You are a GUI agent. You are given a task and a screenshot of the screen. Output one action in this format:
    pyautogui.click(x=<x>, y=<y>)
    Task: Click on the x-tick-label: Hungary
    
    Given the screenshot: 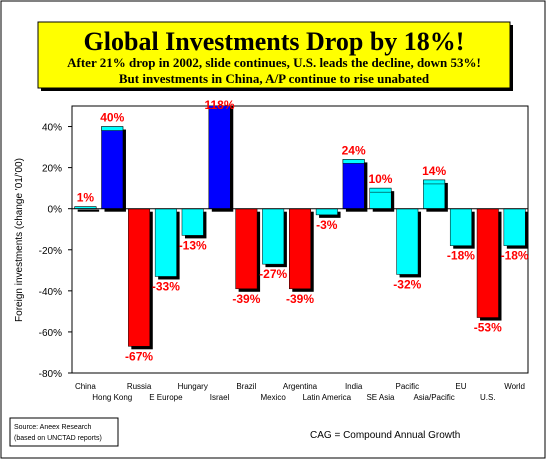 What is the action you would take?
    pyautogui.click(x=193, y=386)
    